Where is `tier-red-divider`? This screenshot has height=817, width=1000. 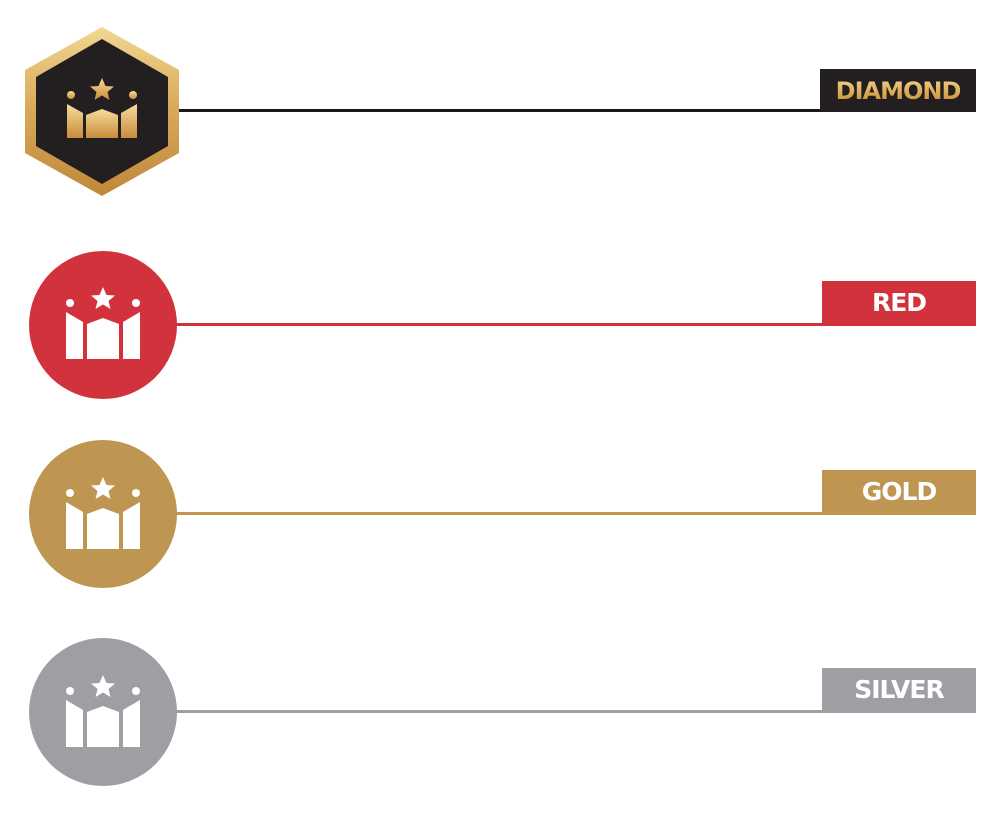
tier-red-divider is located at coordinates (563, 324).